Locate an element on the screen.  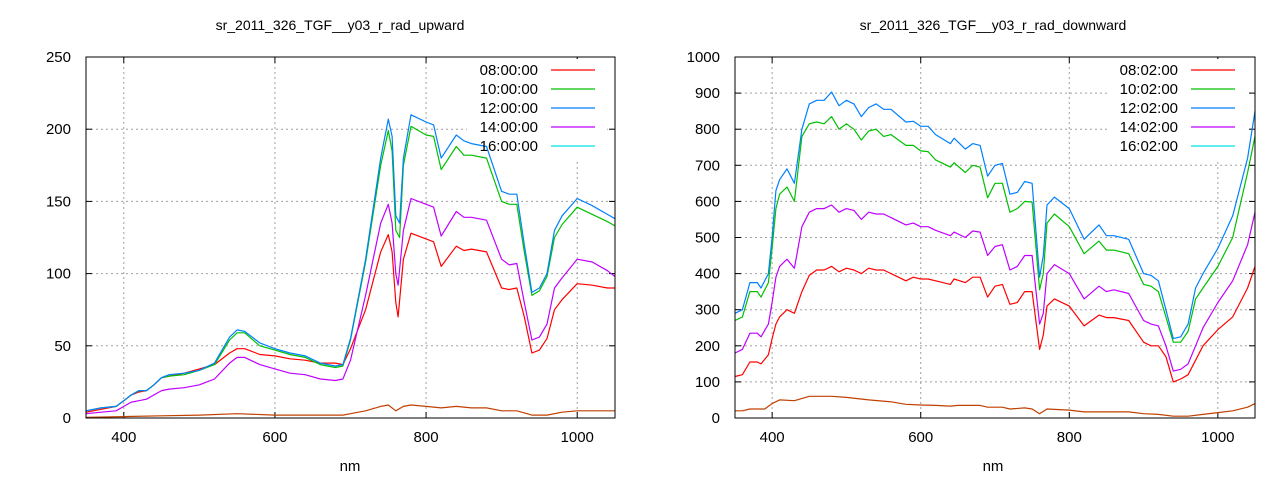
y-tick-label: 300 is located at coordinates (707, 310).